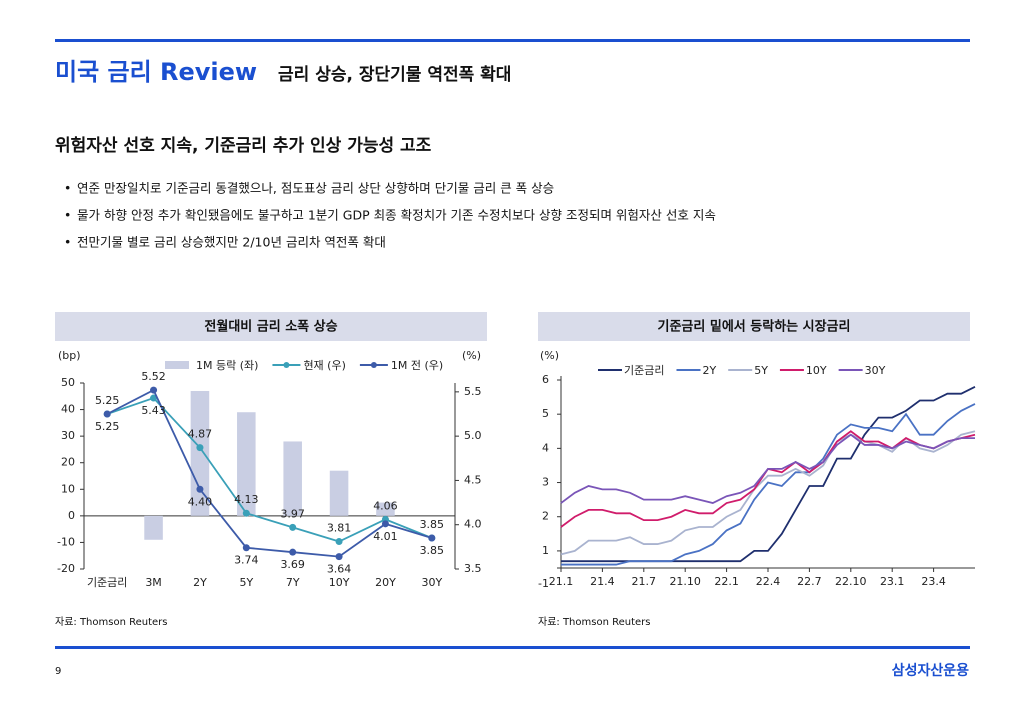 The height and width of the screenshot is (709, 1024). What do you see at coordinates (246, 582) in the screenshot?
I see `x-tick-label: 5Y` at bounding box center [246, 582].